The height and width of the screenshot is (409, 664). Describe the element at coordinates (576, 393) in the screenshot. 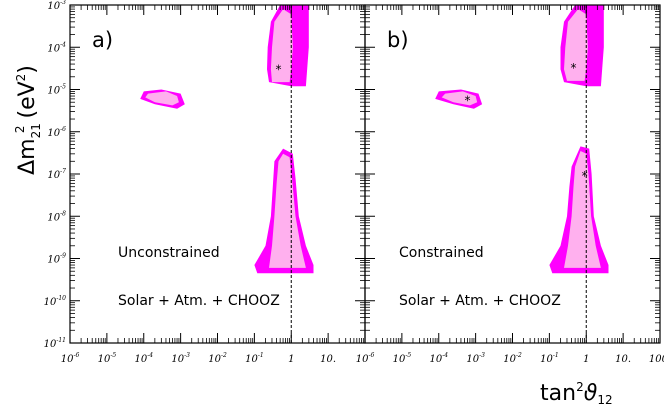

I see `x-axis-title: tan2ϑ12` at that location.